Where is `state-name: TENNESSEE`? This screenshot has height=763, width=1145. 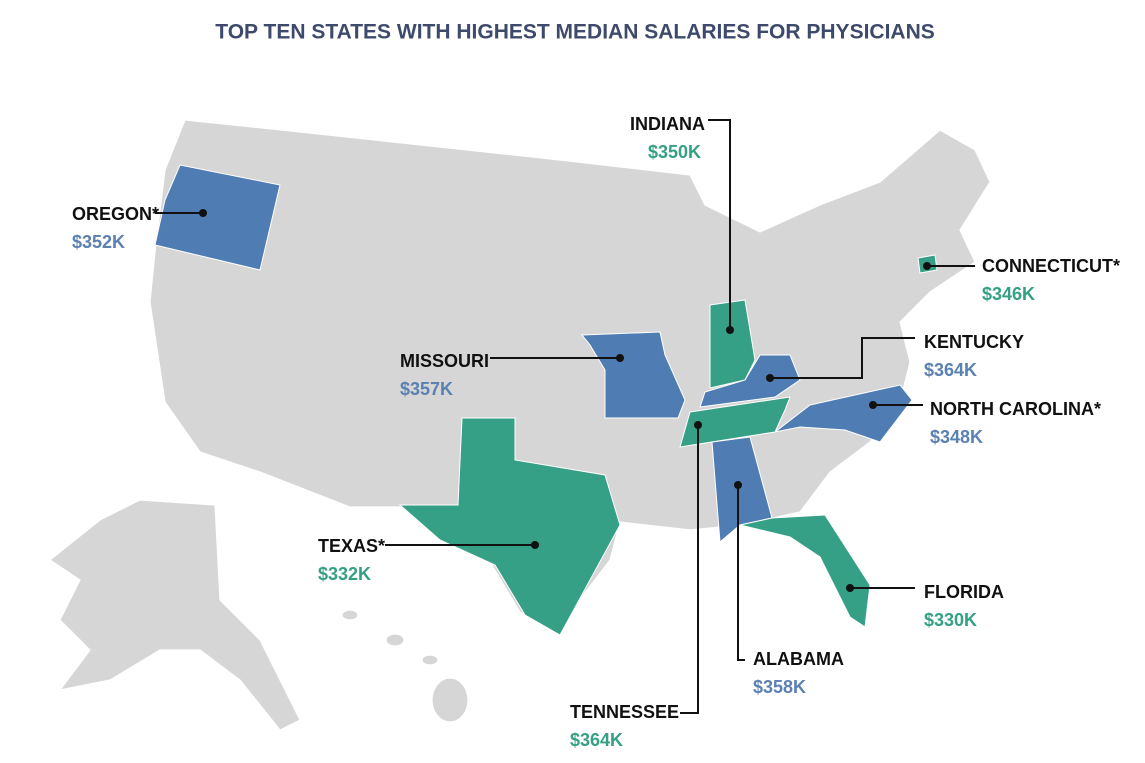 state-name: TENNESSEE is located at coordinates (624, 712).